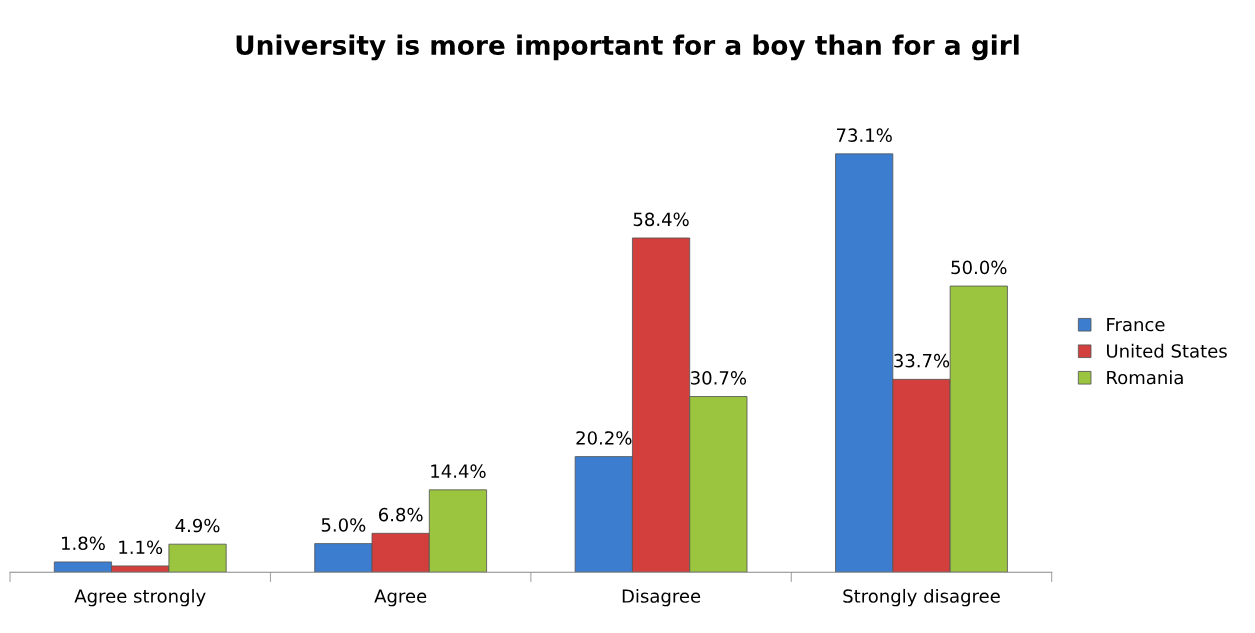 The height and width of the screenshot is (633, 1255). I want to click on data-label: 6.8%, so click(400, 514).